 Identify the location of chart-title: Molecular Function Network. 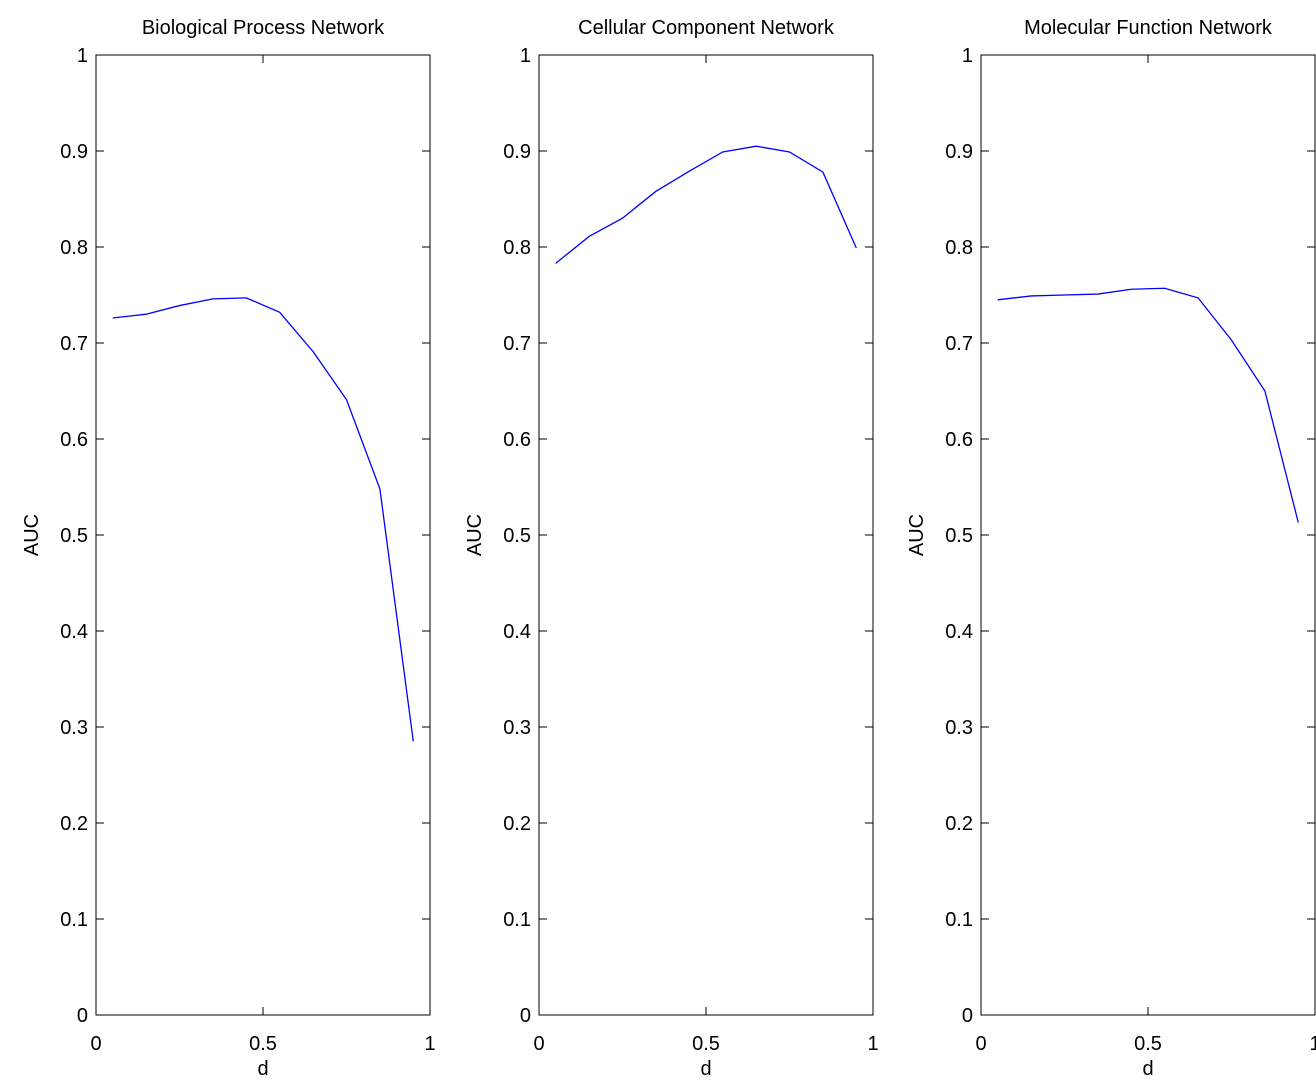
(1148, 28).